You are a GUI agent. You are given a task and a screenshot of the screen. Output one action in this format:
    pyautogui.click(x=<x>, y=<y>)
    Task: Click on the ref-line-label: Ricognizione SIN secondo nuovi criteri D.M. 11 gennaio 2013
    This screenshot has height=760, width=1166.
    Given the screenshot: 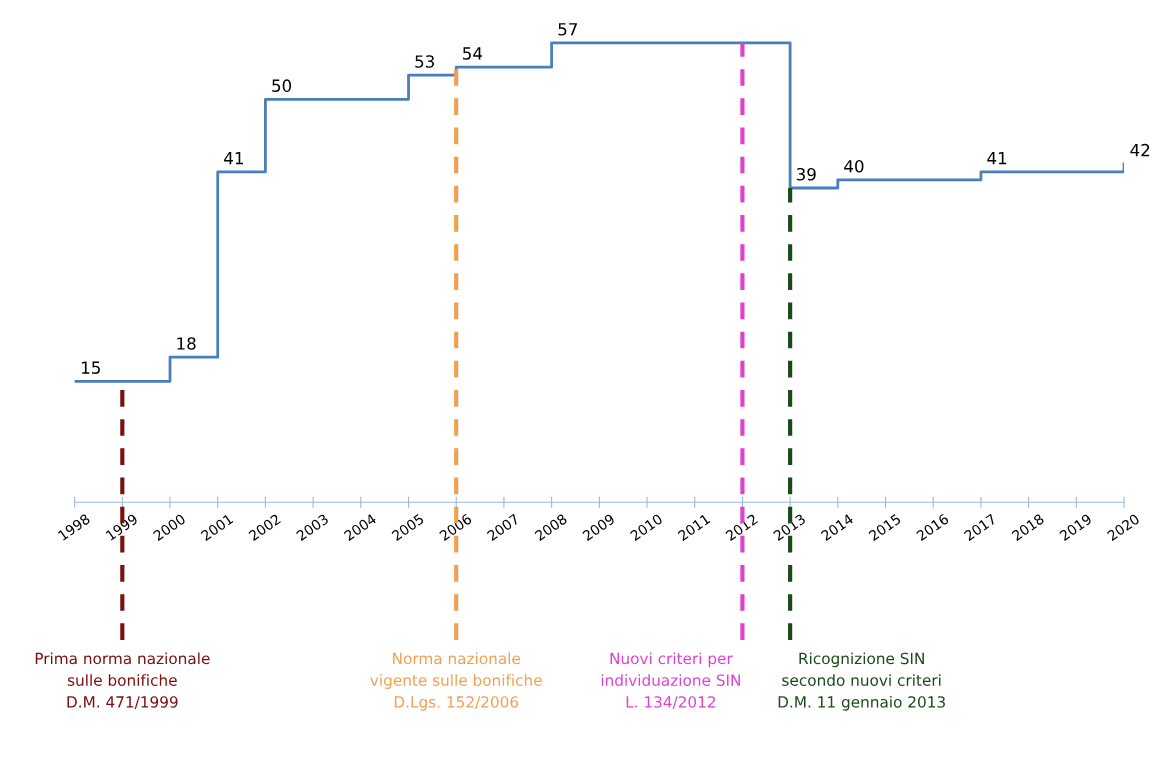 What is the action you would take?
    pyautogui.click(x=861, y=681)
    